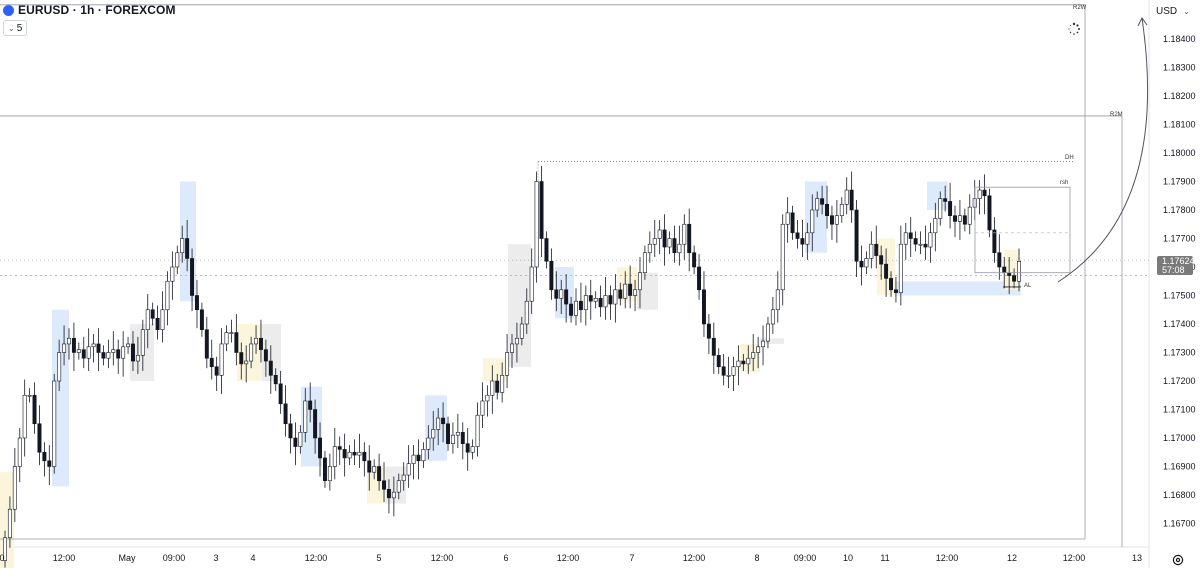 Image resolution: width=1200 pixels, height=568 pixels. I want to click on price-tick-label: 1.17700, so click(1179, 239).